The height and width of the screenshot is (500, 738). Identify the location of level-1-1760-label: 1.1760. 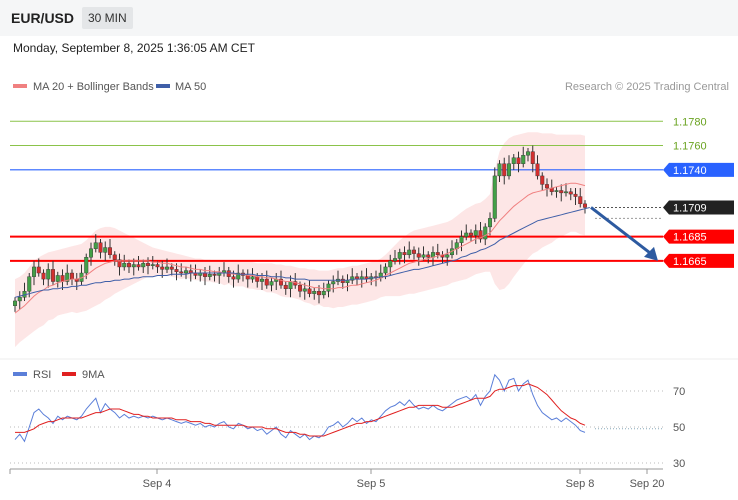
(690, 147).